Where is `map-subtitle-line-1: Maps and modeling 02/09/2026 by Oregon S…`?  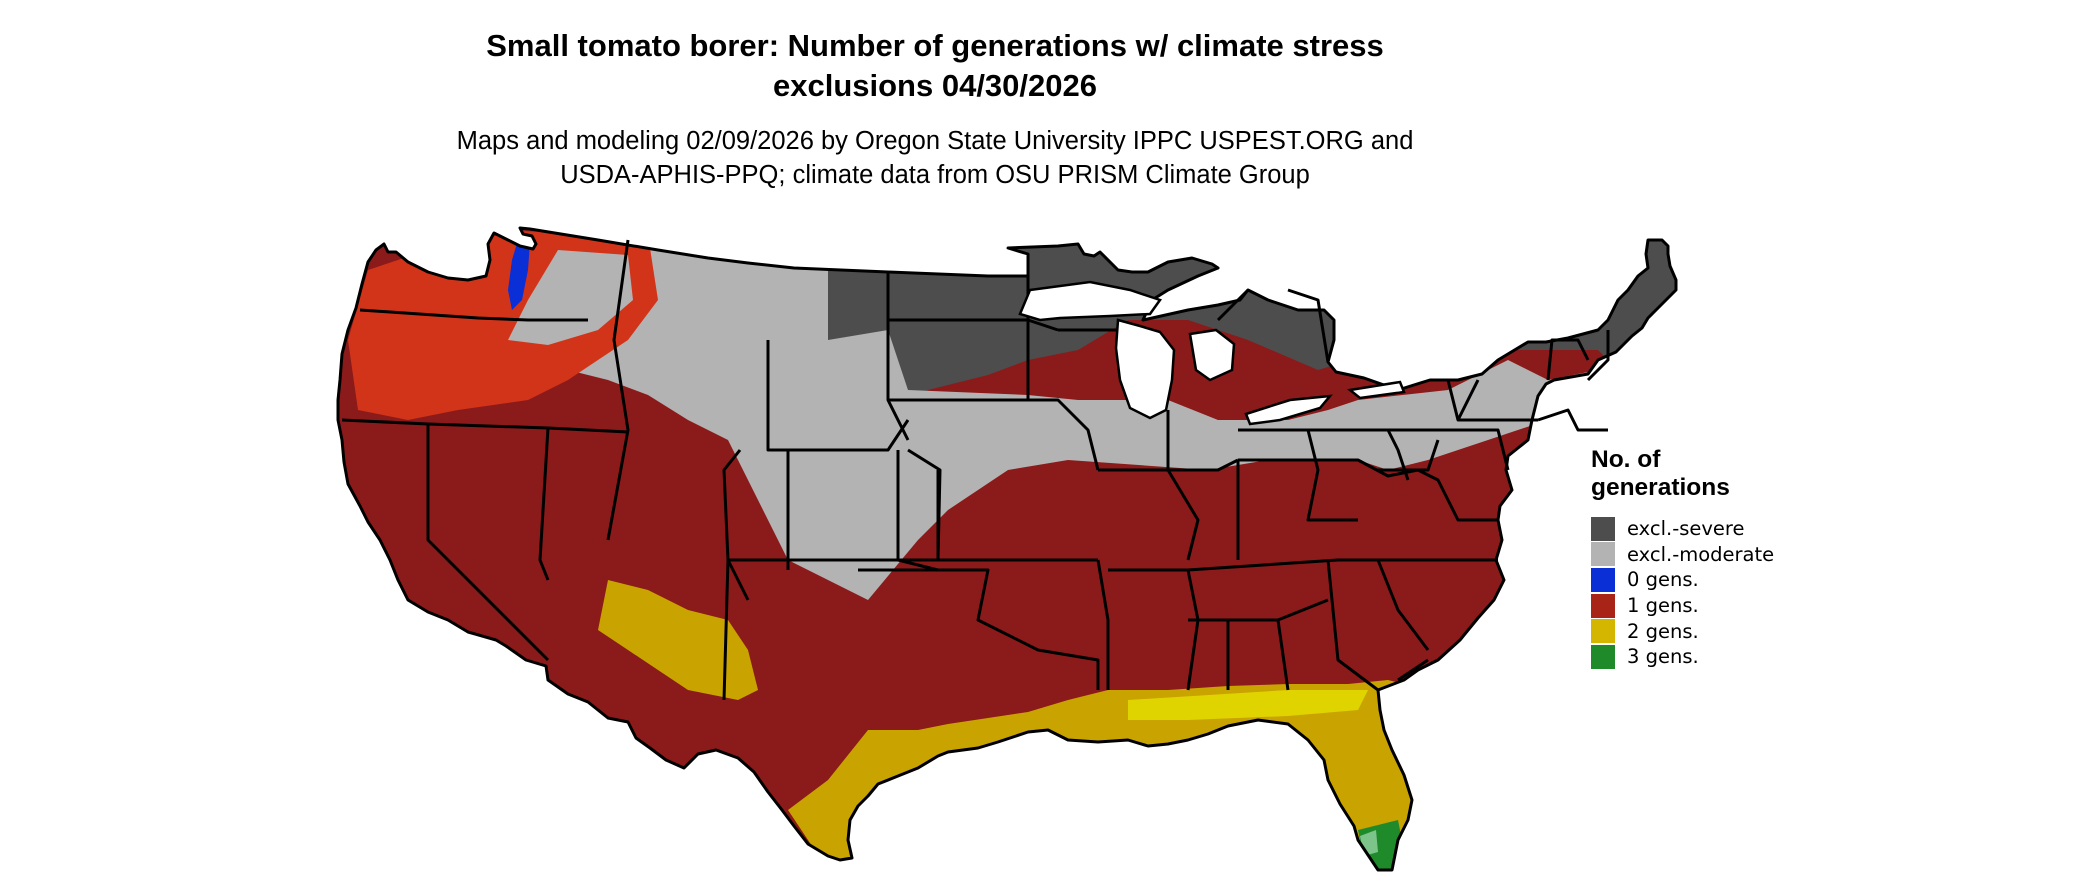
map-subtitle-line-1: Maps and modeling 02/09/2026 by Oregon S… is located at coordinates (935, 141).